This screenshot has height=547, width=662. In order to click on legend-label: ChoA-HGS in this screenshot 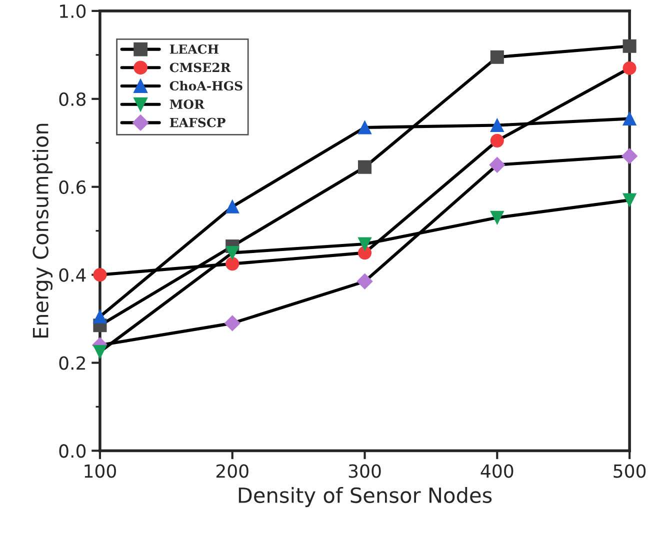, I will do `click(206, 85)`.